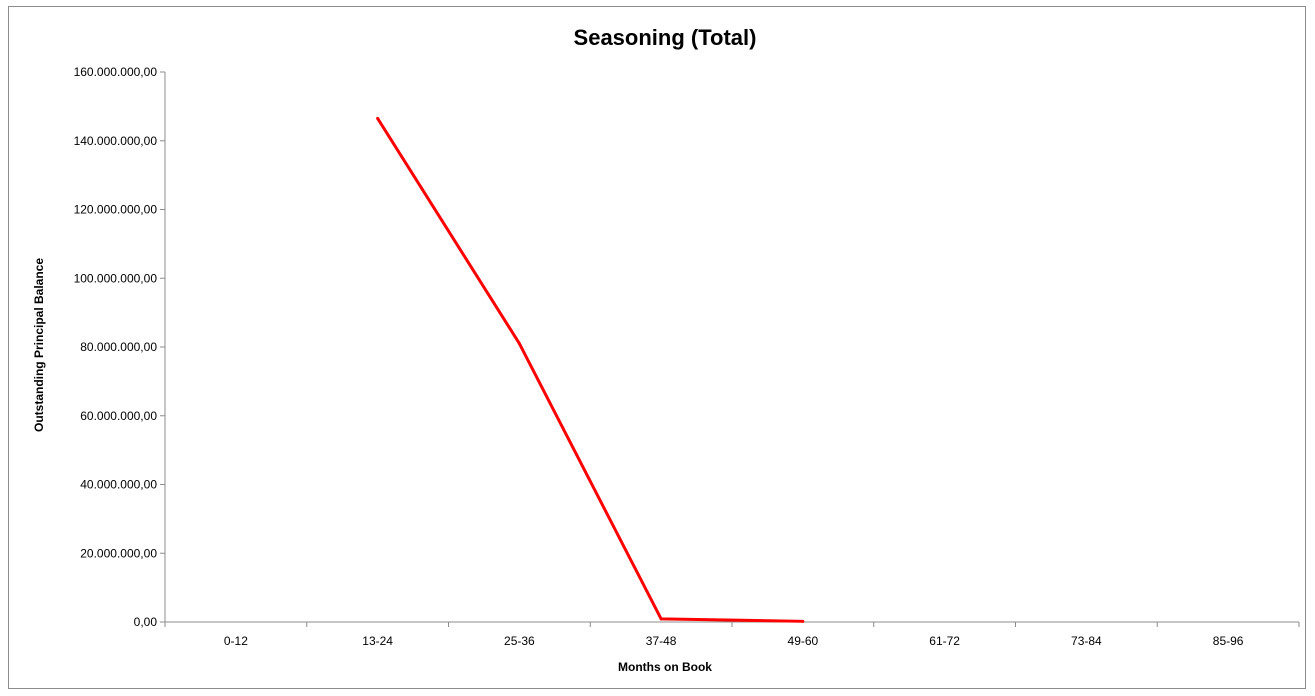 This screenshot has width=1315, height=696. I want to click on x-tick-label: 37-48, so click(661, 641).